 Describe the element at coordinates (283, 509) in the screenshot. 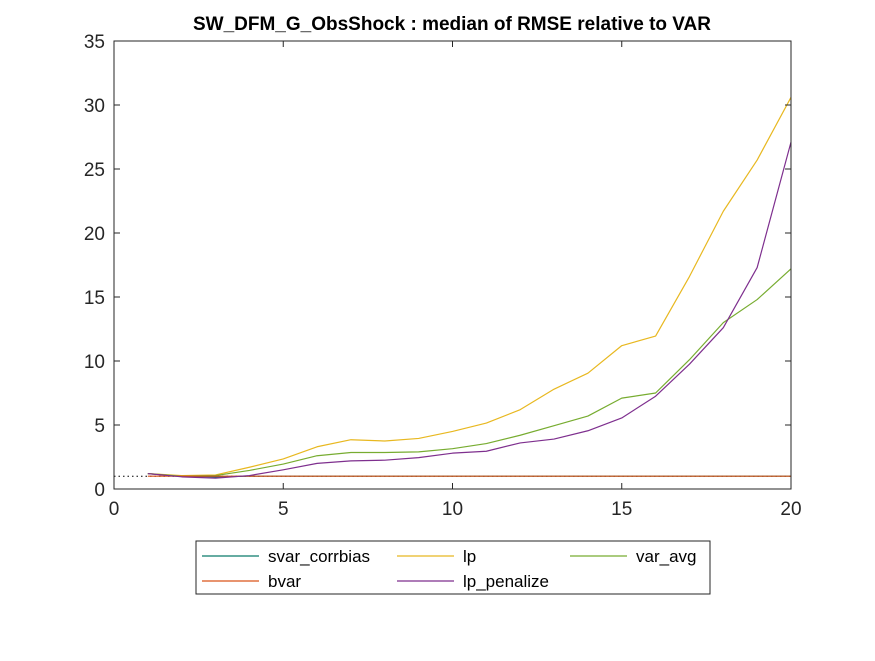

I see `x-tick-label: 5` at that location.